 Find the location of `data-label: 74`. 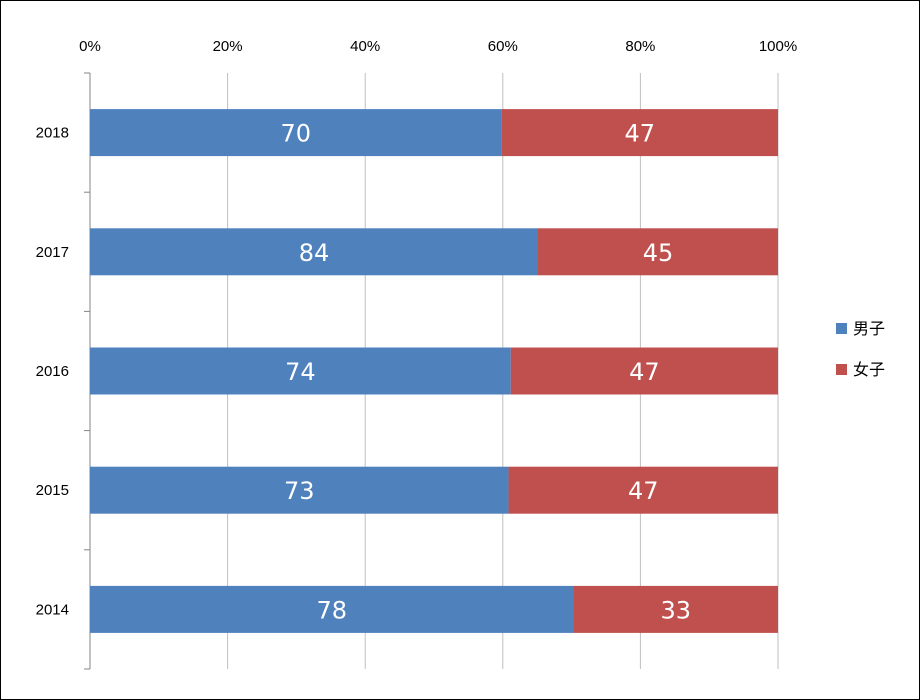

data-label: 74 is located at coordinates (300, 372).